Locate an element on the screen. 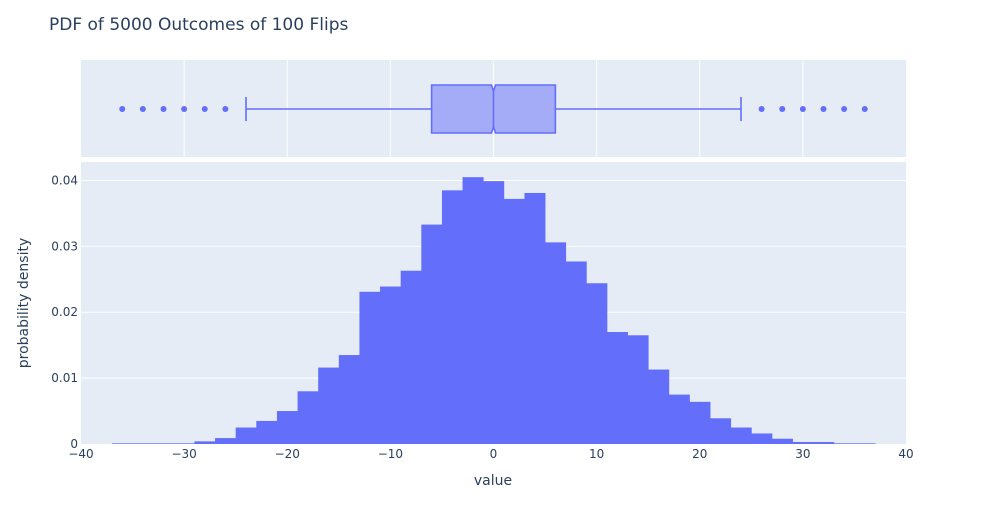 This screenshot has width=985, height=525. y-tick-label: 0 is located at coordinates (74, 444).